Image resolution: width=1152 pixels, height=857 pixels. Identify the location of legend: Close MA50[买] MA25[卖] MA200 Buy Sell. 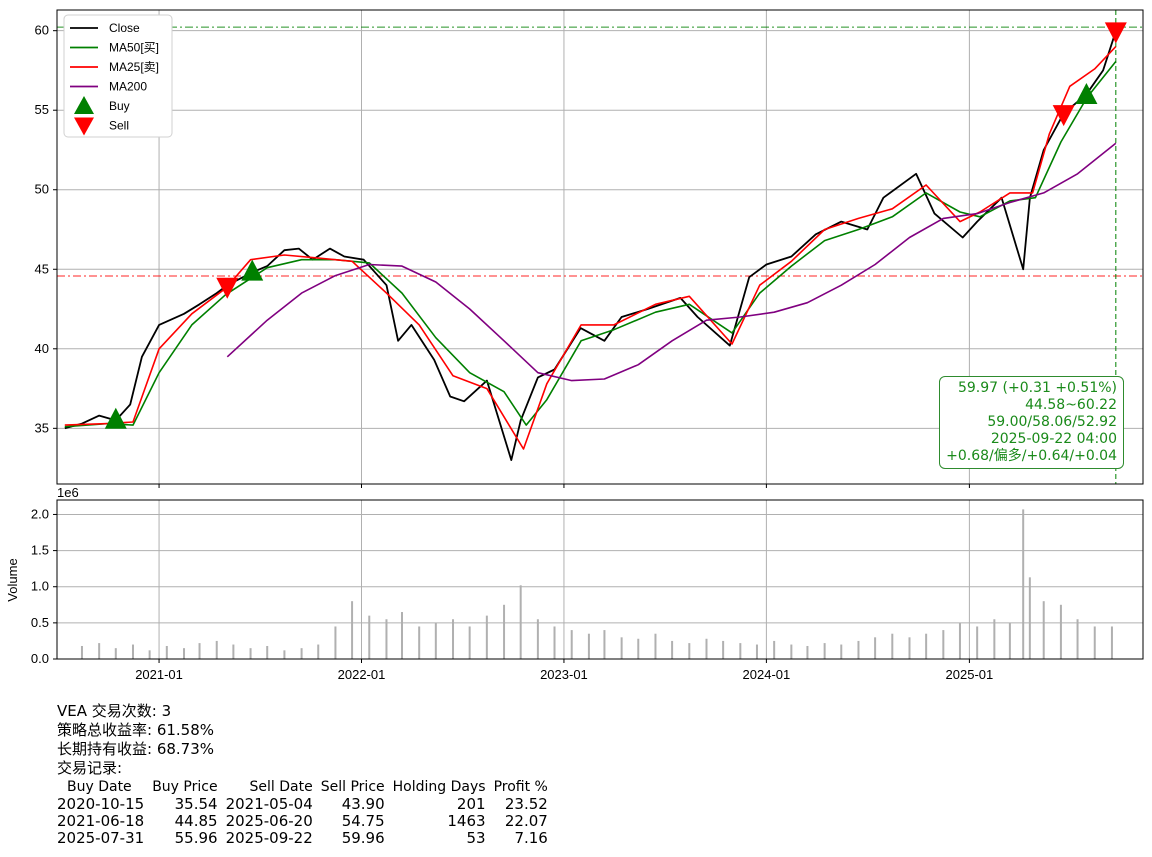
(118, 76).